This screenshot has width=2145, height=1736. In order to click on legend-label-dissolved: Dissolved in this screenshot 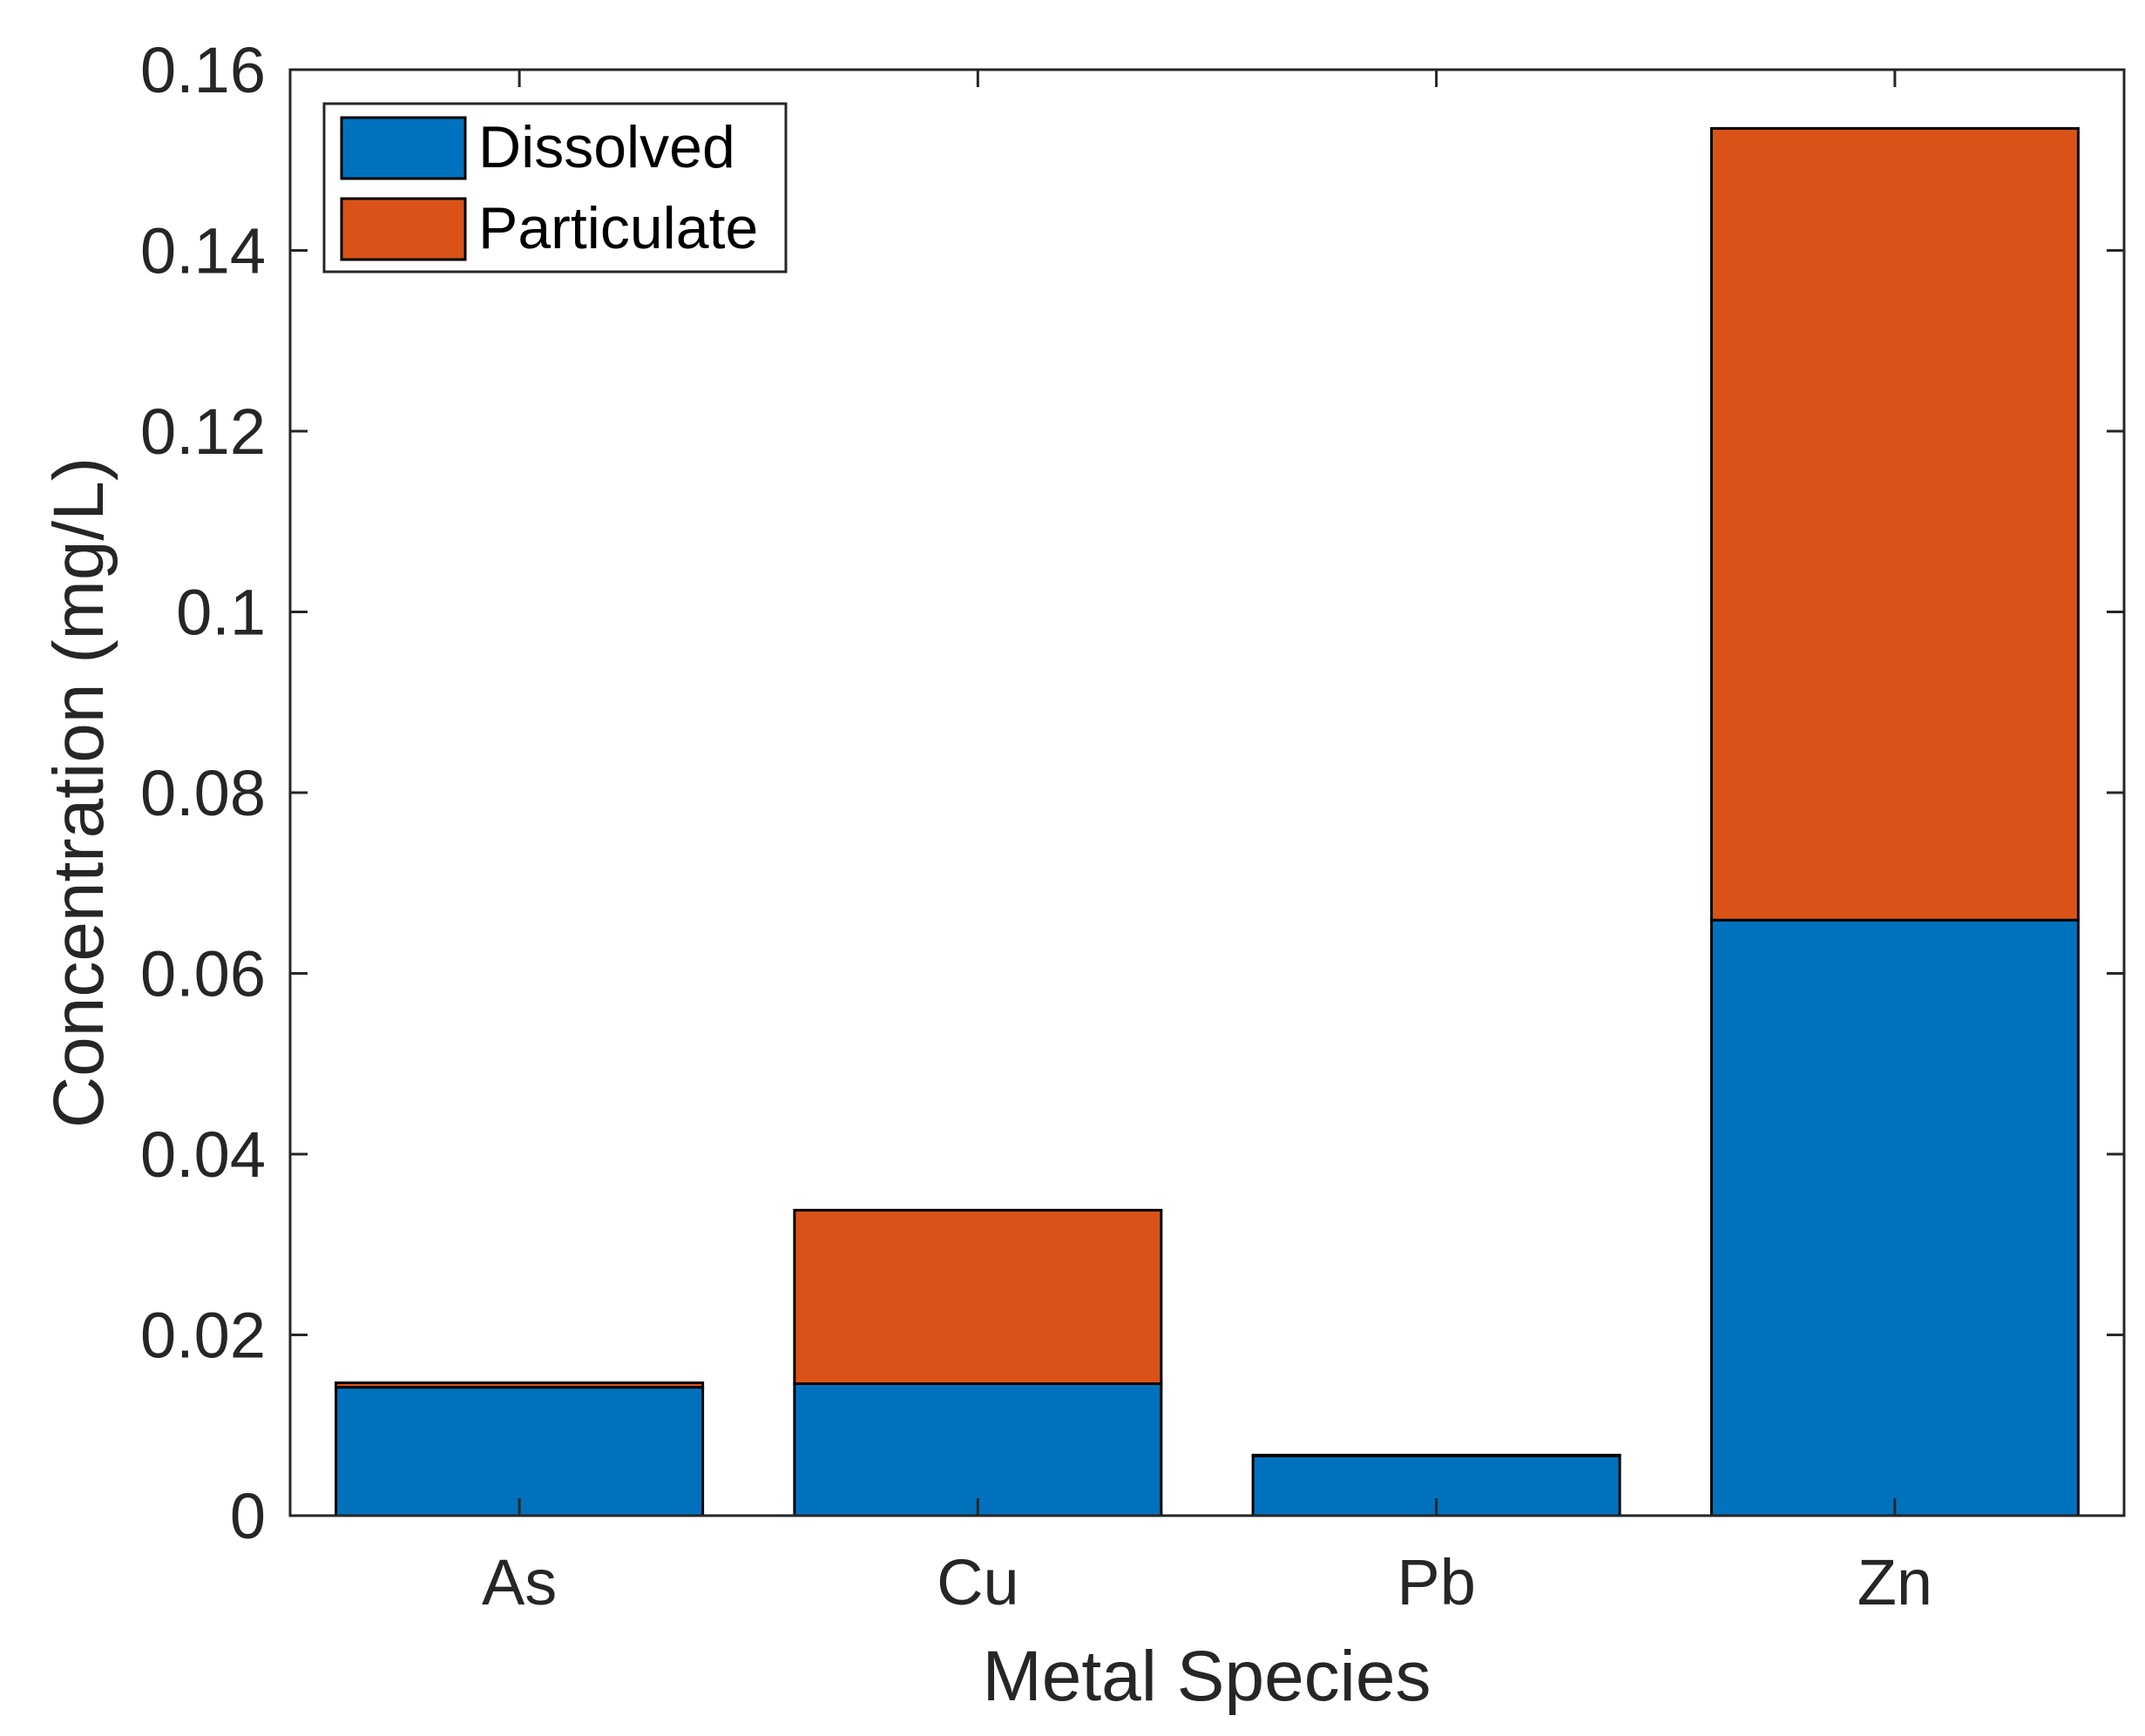, I will do `click(606, 147)`.